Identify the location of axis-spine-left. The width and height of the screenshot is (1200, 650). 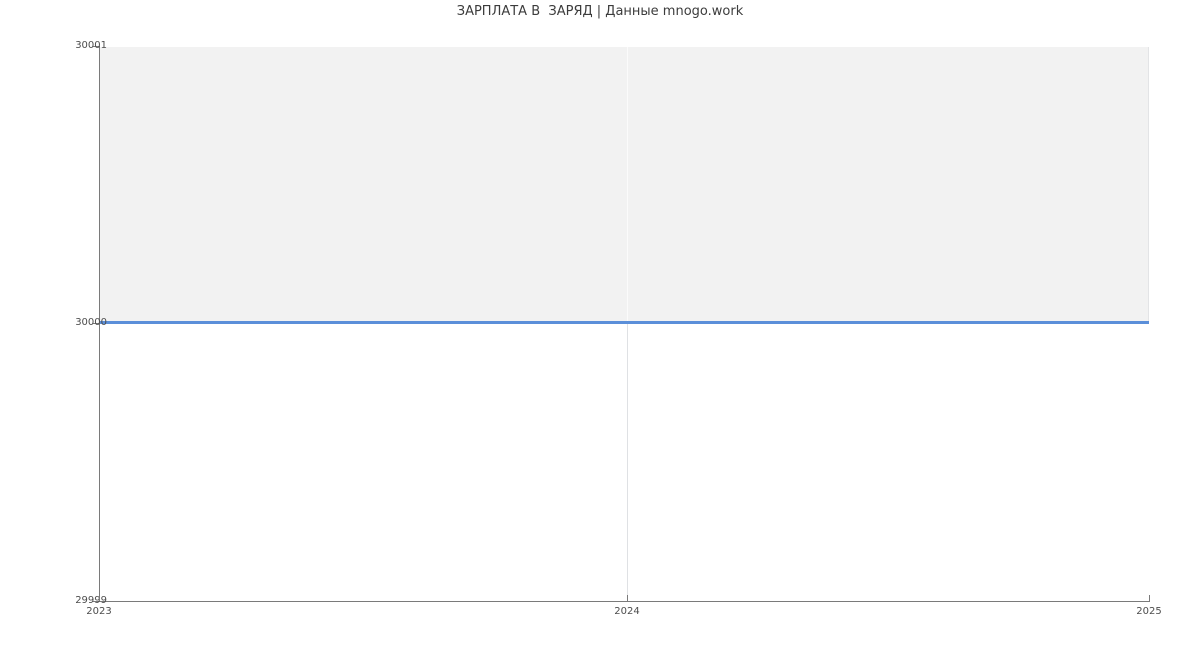
(99, 324).